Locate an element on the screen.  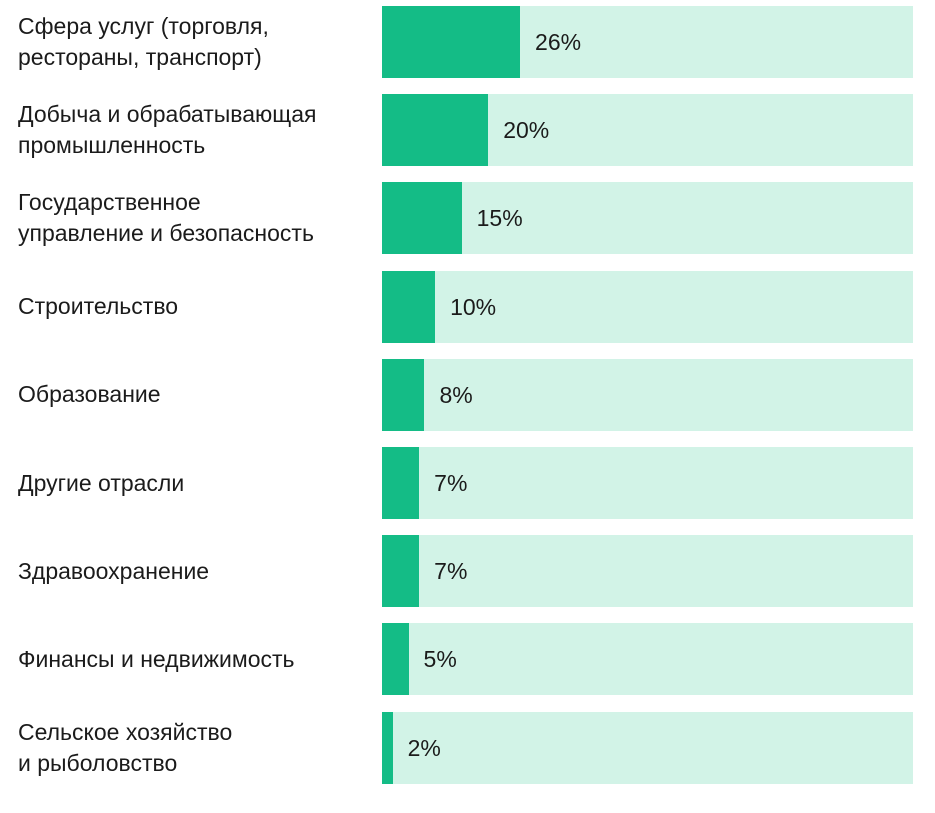
value-label: 5% is located at coordinates (440, 659).